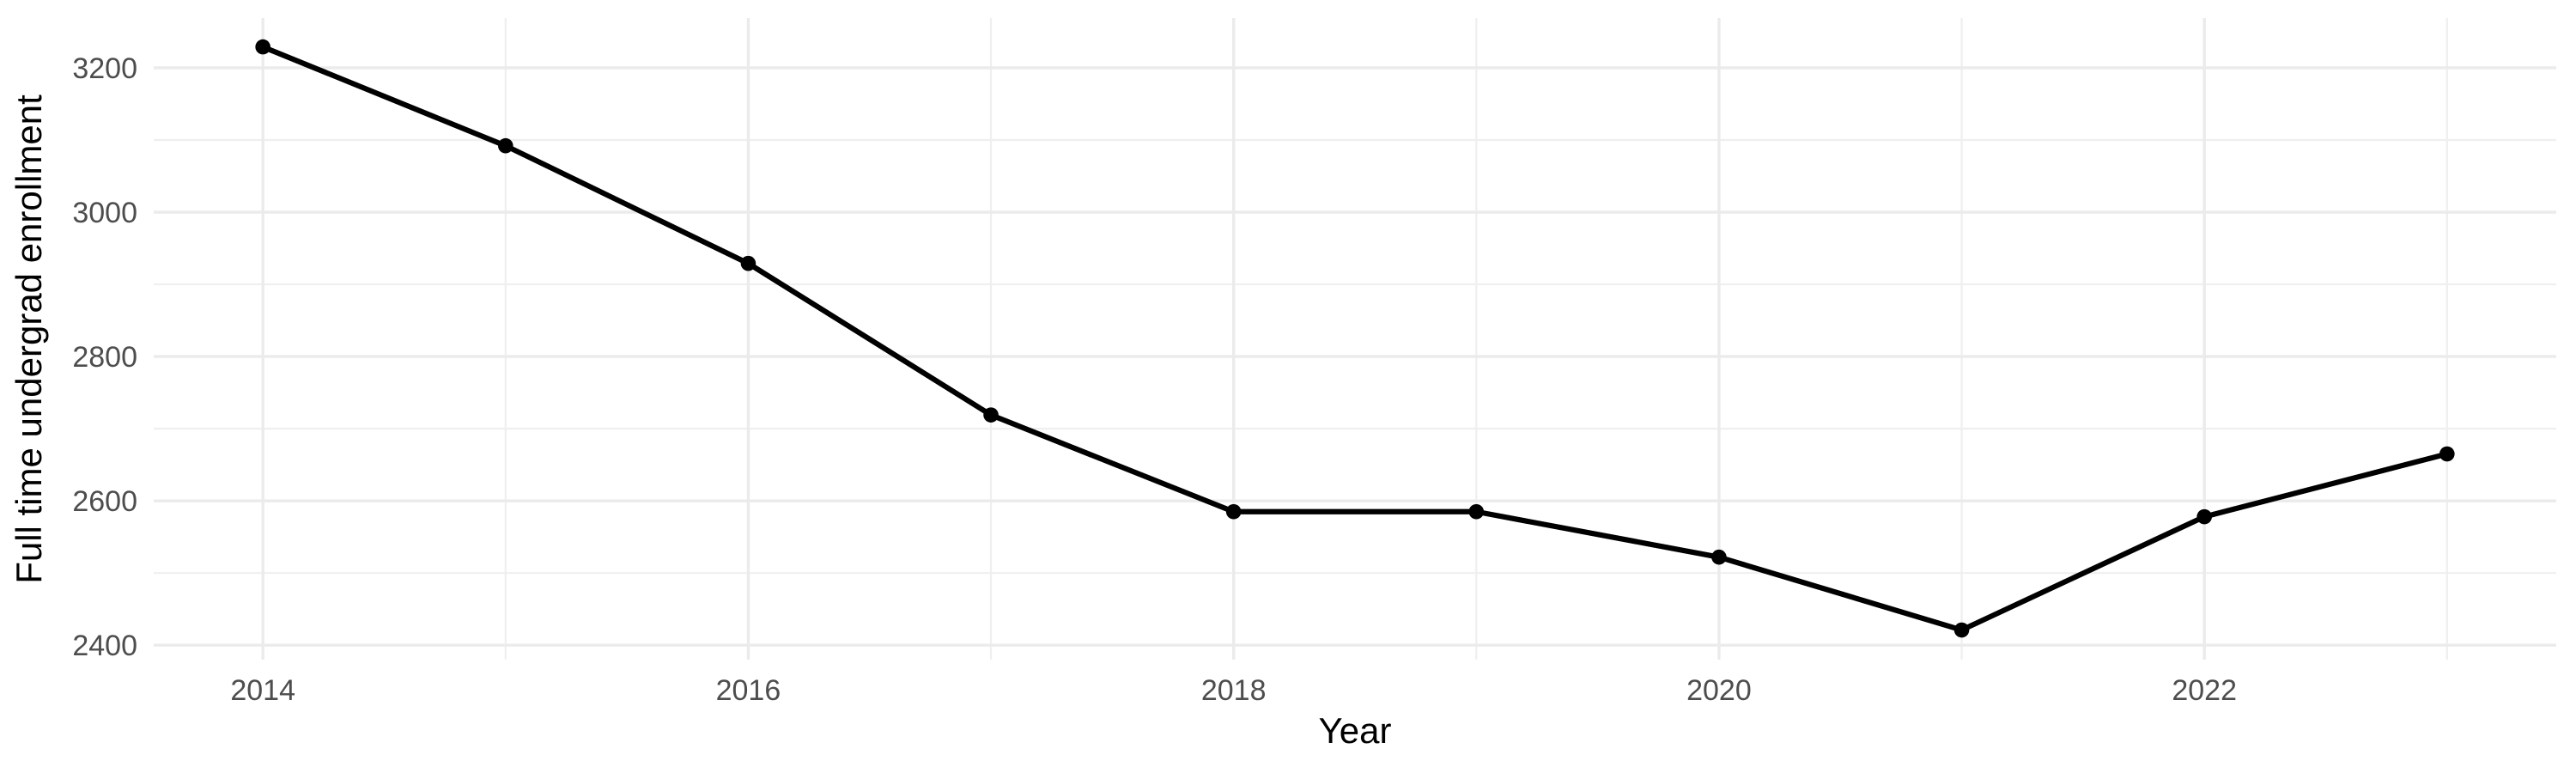 This screenshot has width=2576, height=773. What do you see at coordinates (748, 690) in the screenshot?
I see `x-tick-label: 2016` at bounding box center [748, 690].